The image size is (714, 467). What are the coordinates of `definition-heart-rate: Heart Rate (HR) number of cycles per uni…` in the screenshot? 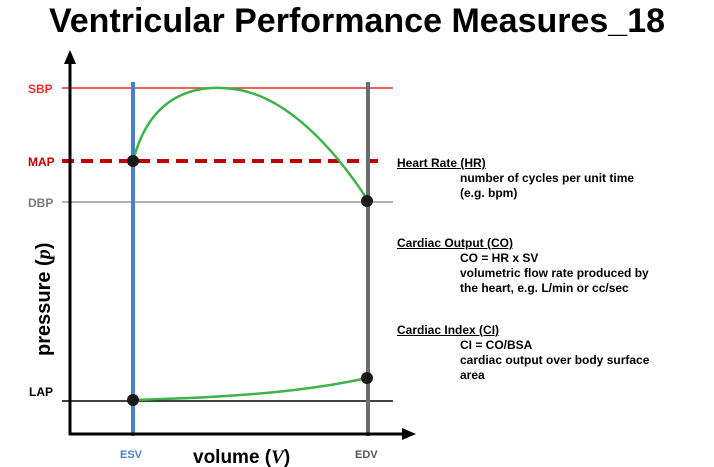 It's located at (515, 178).